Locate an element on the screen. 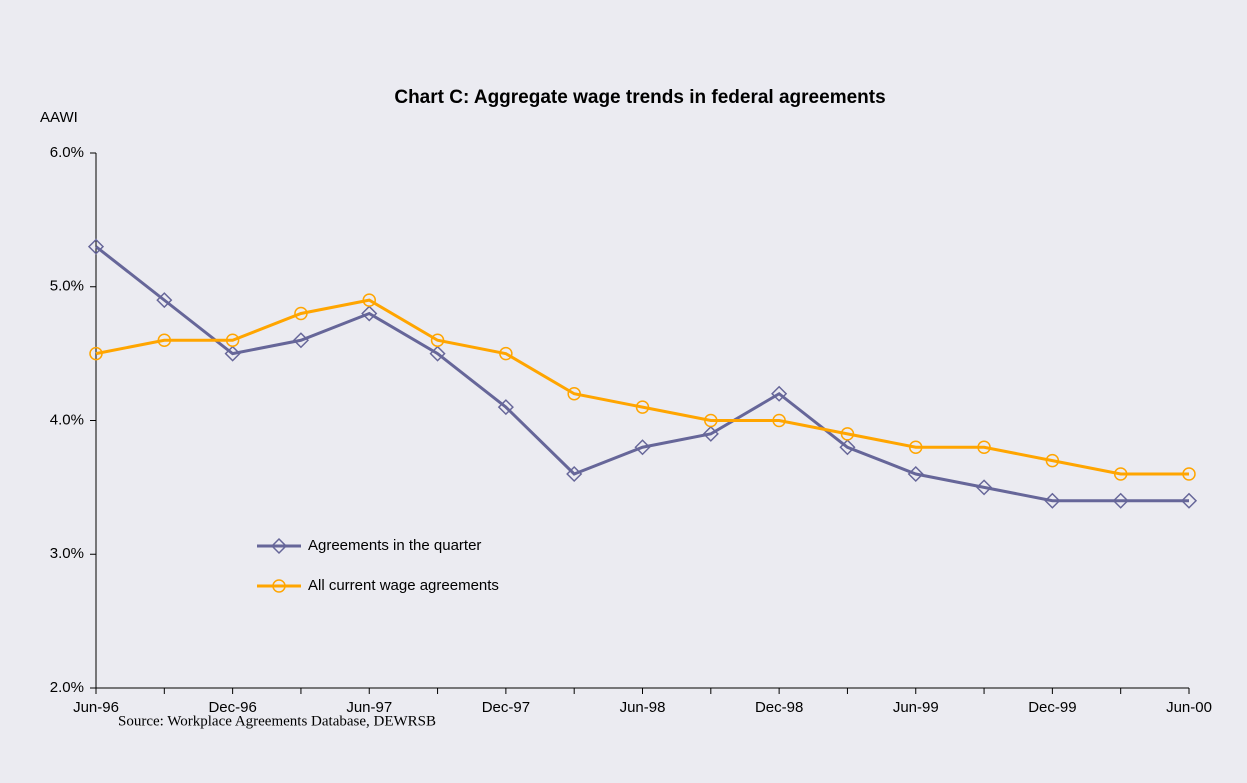  y-tick-label: 2.0% is located at coordinates (67, 687).